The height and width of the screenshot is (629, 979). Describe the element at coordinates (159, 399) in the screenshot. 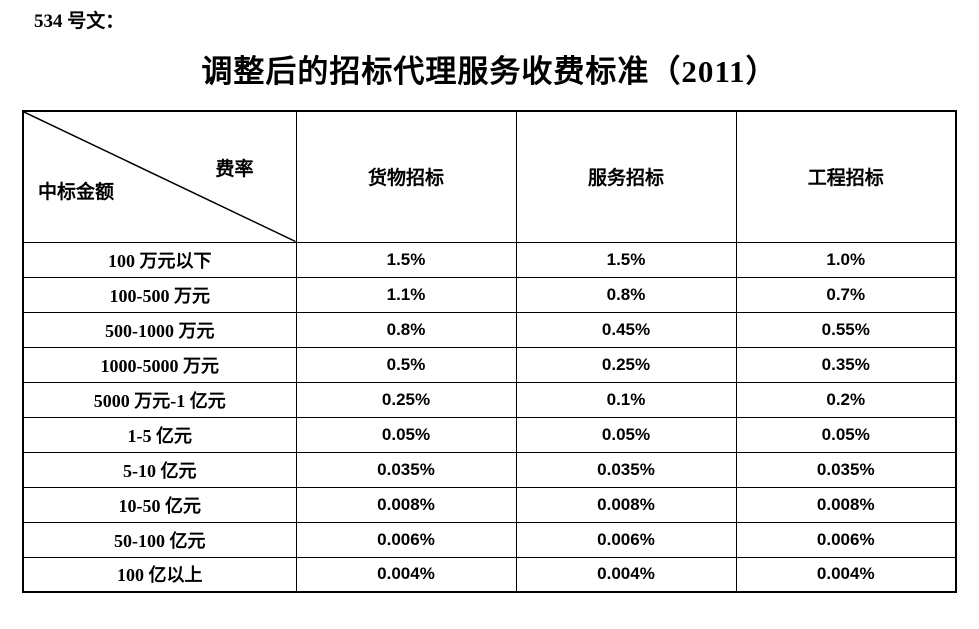

I see `amount-range-label: 5000 万元-1 亿元` at that location.